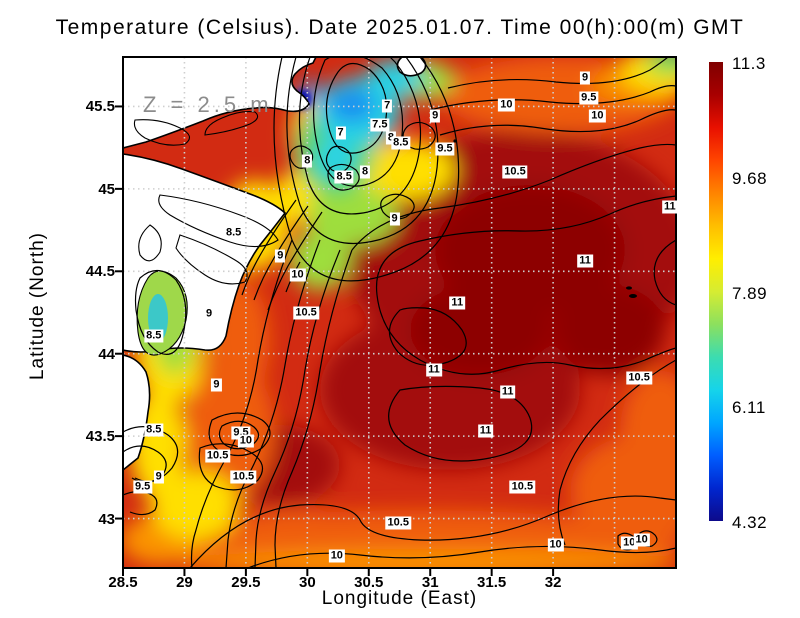 The image size is (800, 618). I want to click on x-tick-label: 32, so click(553, 582).